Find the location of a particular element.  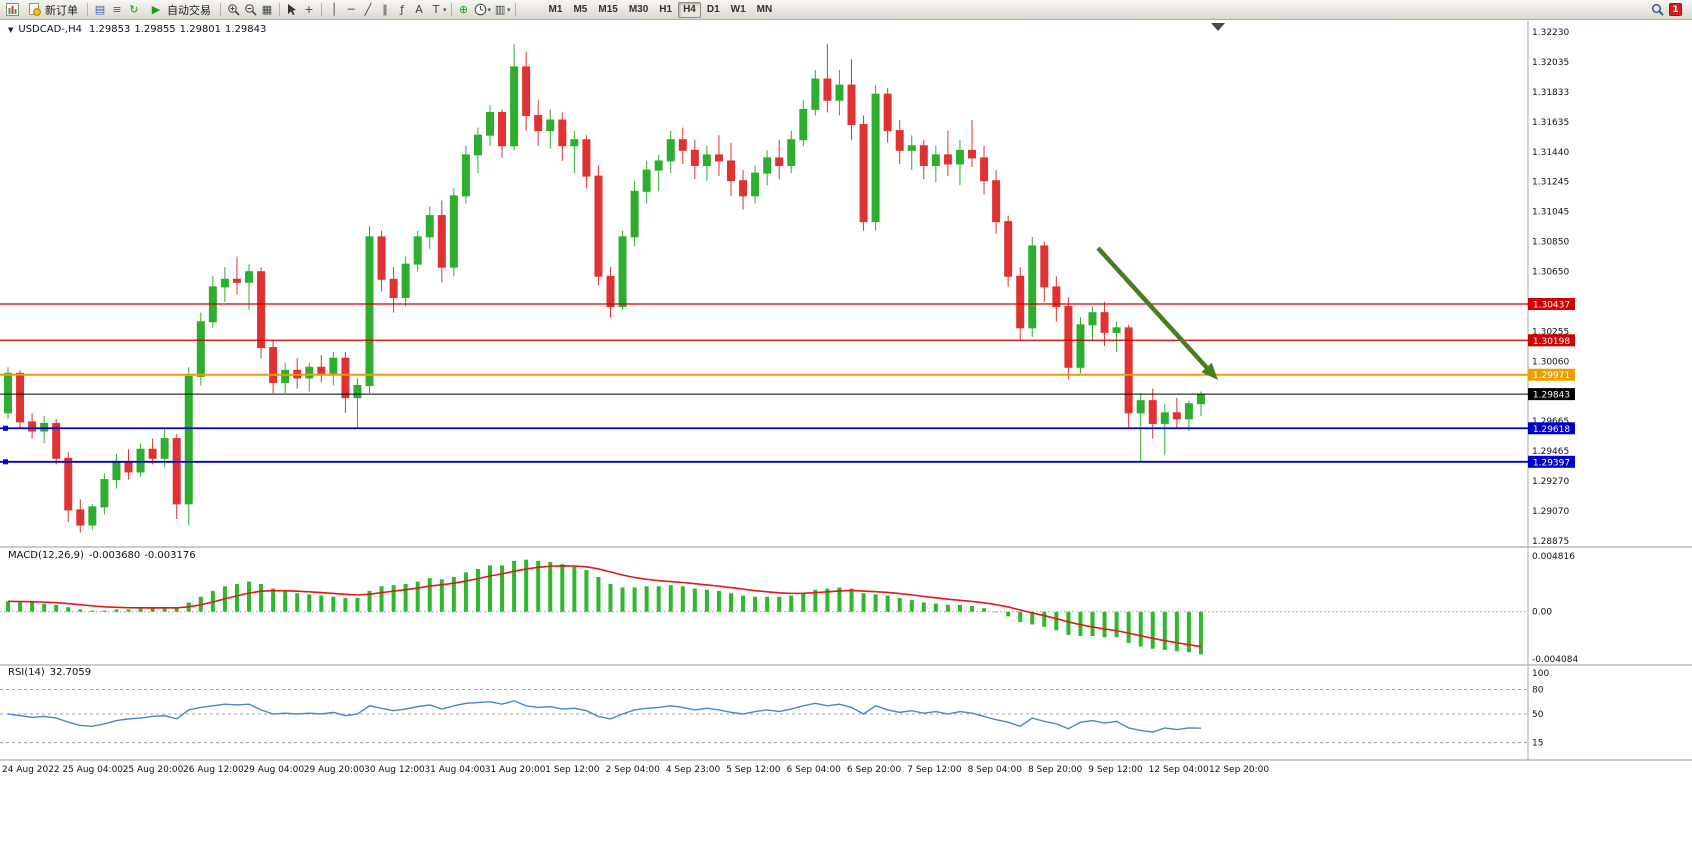

chart-symbol: USDCAD-,H4 is located at coordinates (50, 29).